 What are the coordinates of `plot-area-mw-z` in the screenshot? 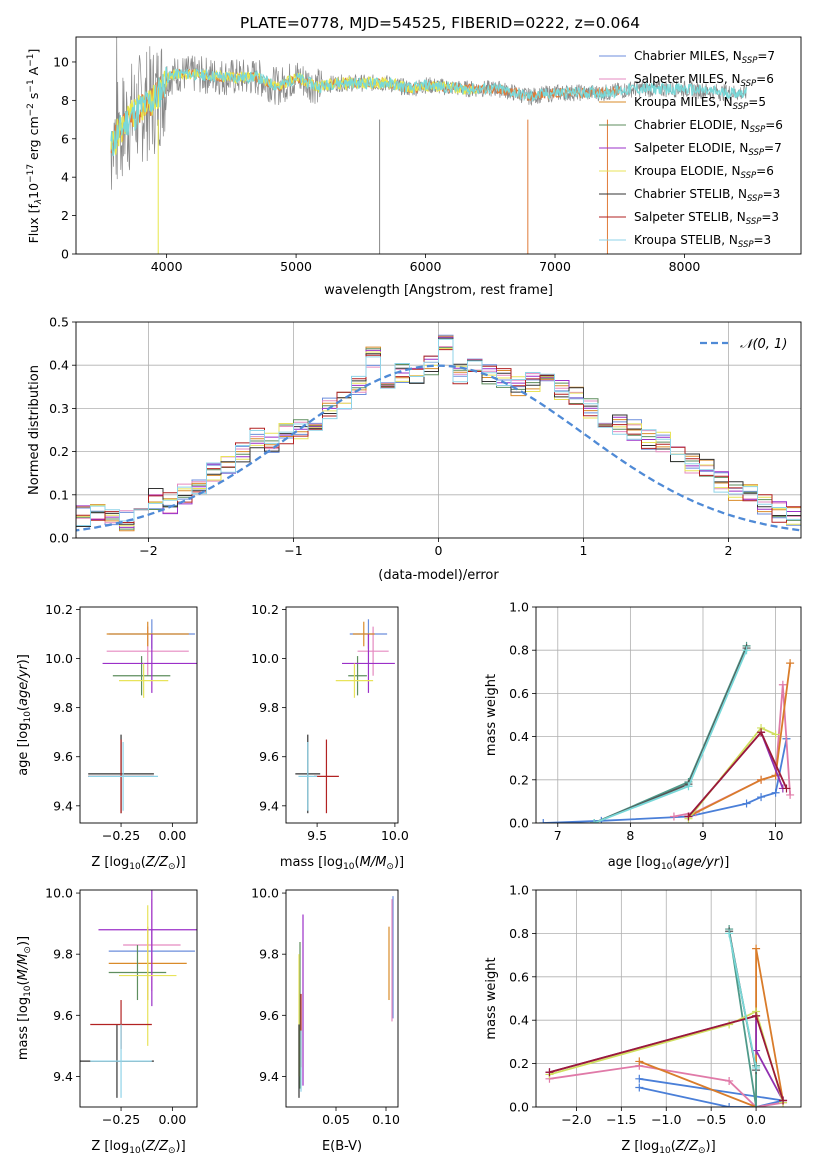 It's located at (668, 998).